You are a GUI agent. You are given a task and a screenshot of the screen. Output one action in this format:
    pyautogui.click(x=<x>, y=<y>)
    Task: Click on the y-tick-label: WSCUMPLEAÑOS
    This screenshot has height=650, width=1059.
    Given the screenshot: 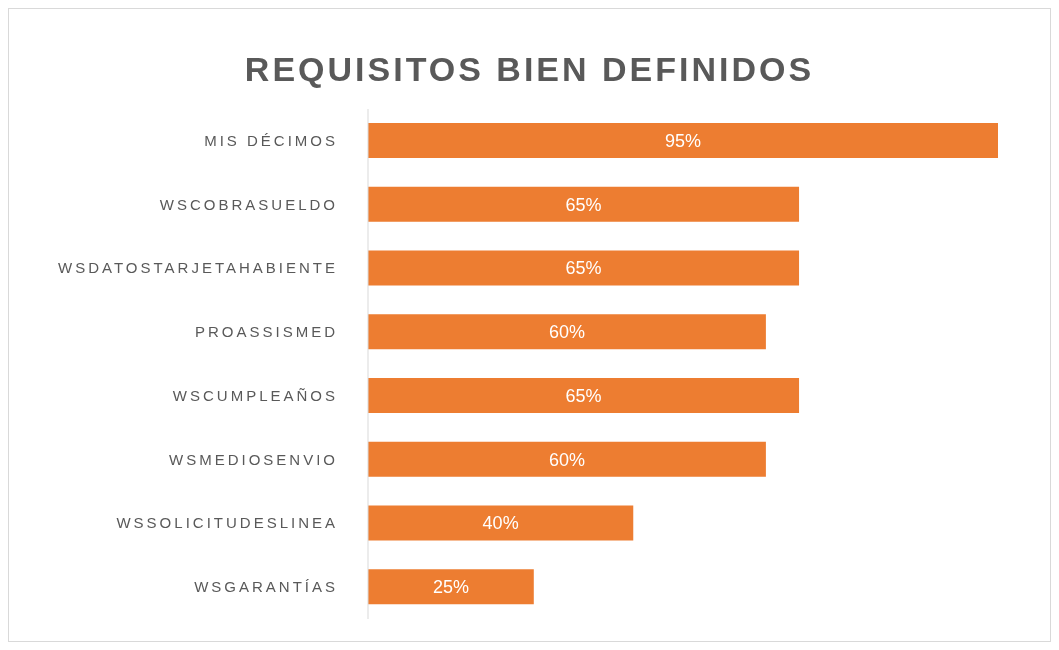 What is the action you would take?
    pyautogui.click(x=255, y=395)
    